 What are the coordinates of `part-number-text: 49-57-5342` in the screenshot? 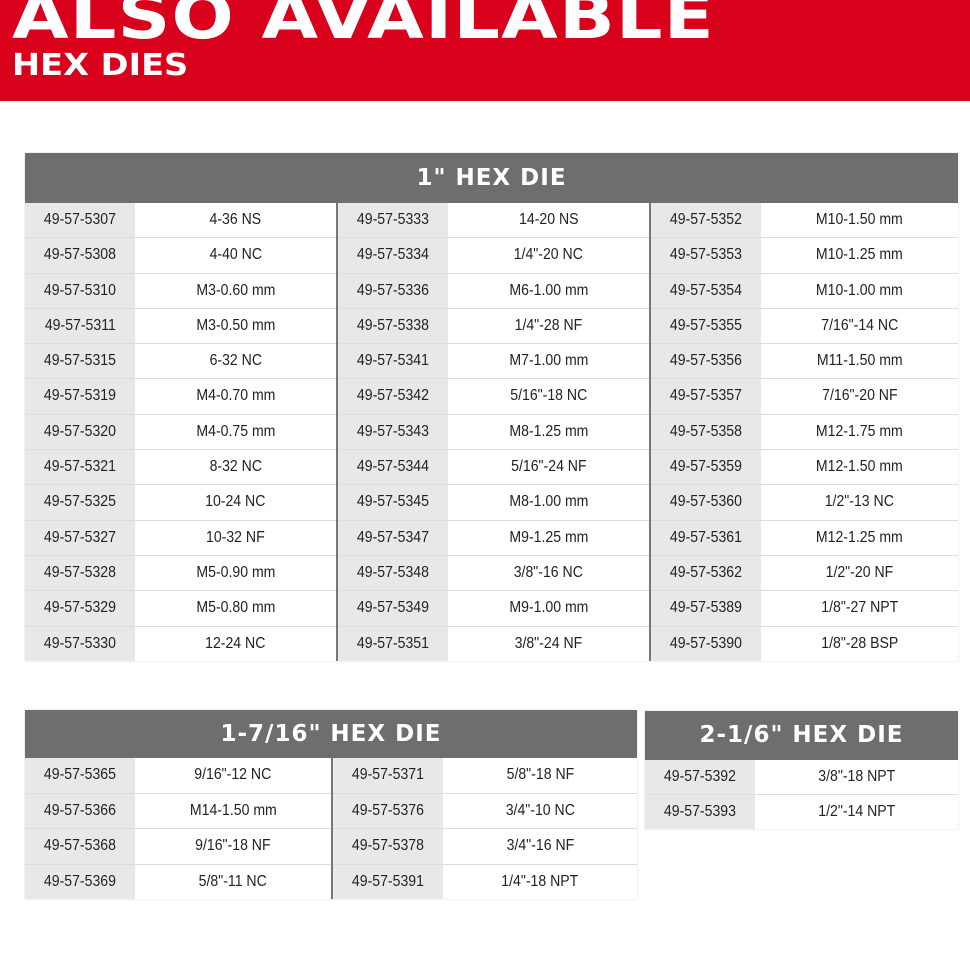 It's located at (393, 396).